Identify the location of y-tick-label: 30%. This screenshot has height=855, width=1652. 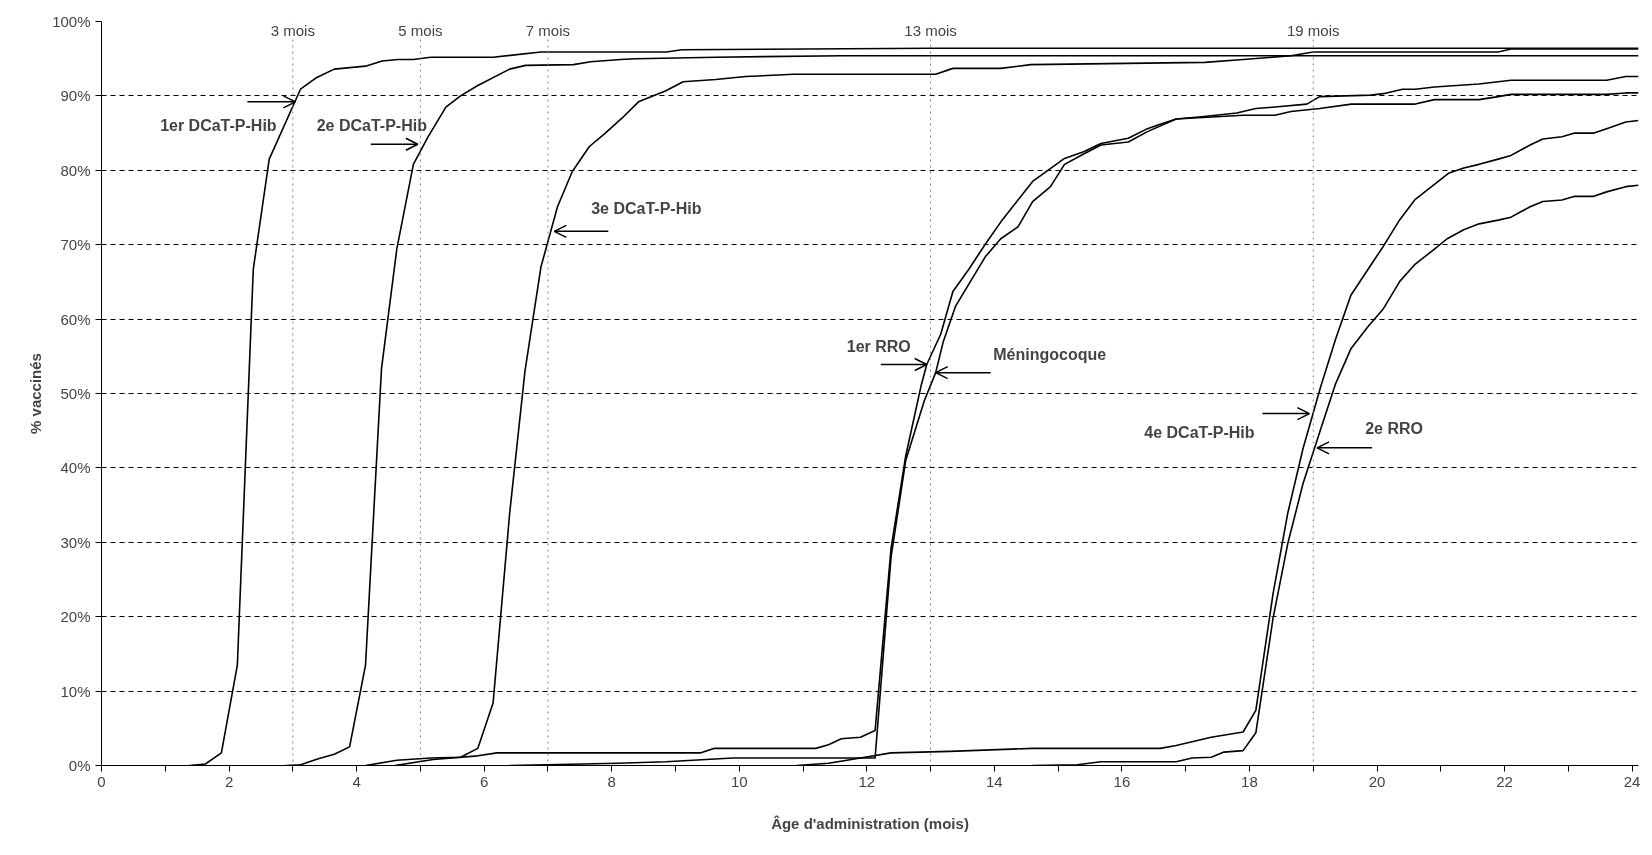
(75, 542).